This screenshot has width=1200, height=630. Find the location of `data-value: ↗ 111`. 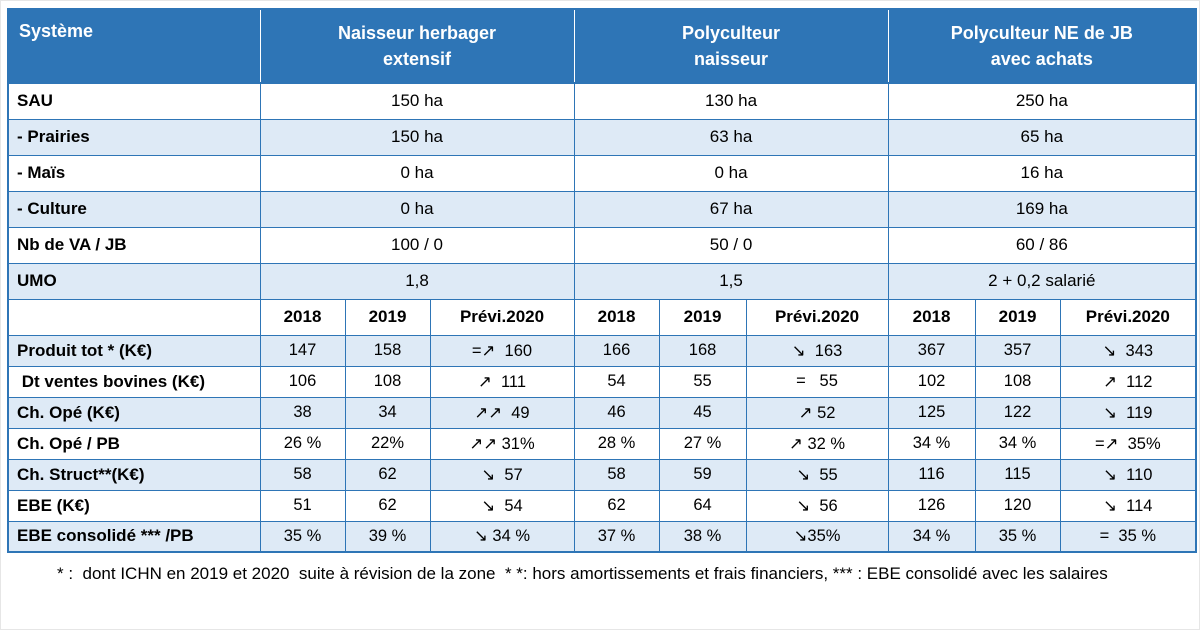

data-value: ↗ 111 is located at coordinates (502, 381).